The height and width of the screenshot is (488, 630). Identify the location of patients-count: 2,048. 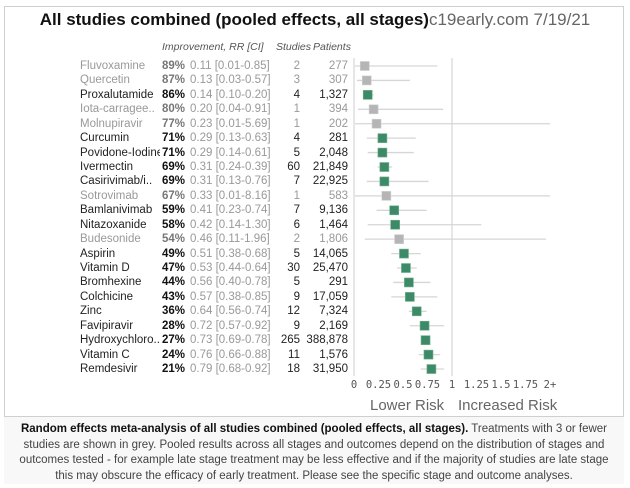
(333, 152).